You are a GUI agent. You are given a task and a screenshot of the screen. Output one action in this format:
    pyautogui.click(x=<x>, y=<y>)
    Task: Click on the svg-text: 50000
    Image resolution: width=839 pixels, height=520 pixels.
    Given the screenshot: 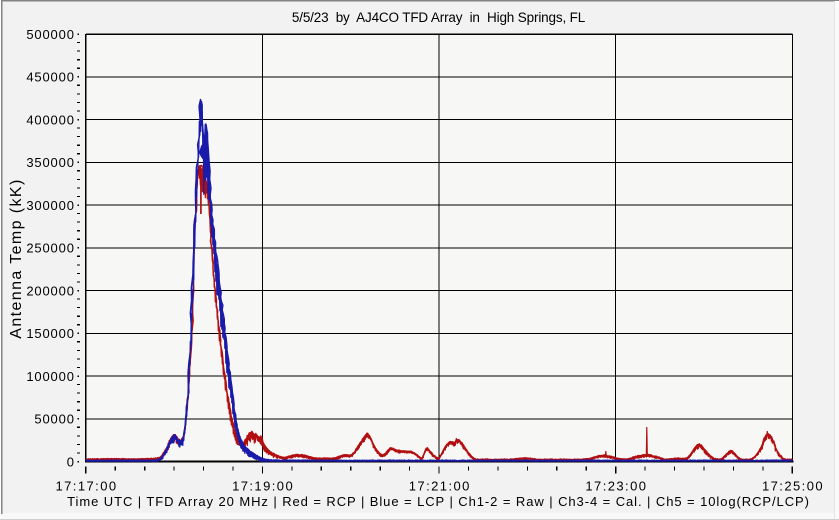 What is the action you would take?
    pyautogui.click(x=54, y=419)
    